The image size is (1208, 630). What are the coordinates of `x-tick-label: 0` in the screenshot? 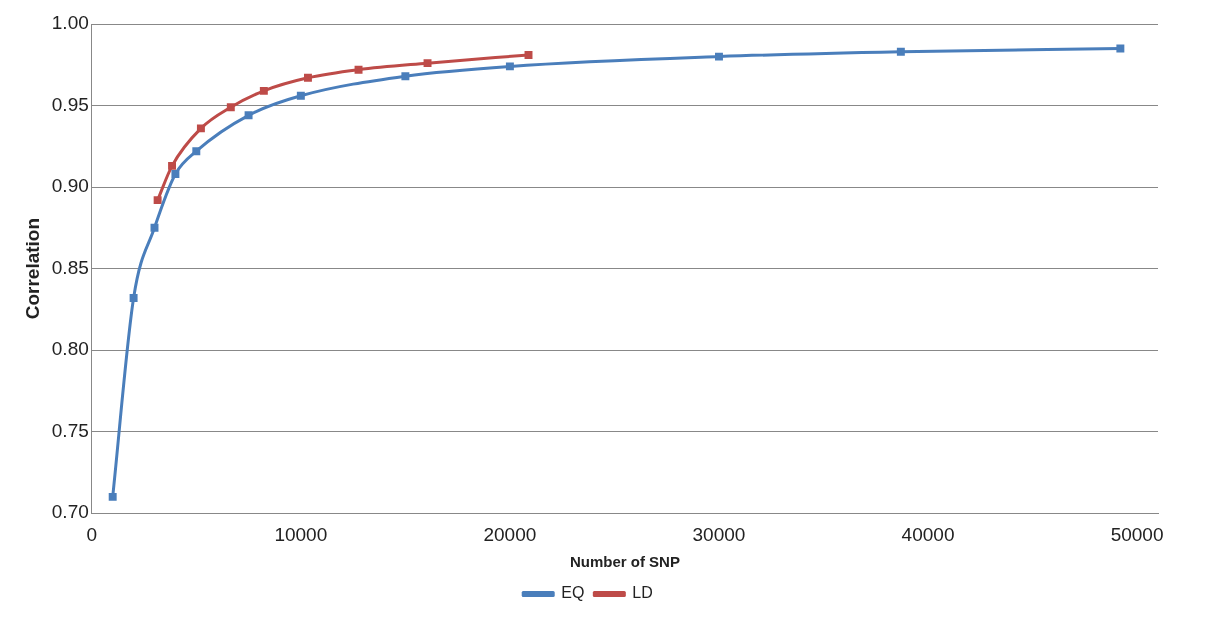 It's located at (92, 534).